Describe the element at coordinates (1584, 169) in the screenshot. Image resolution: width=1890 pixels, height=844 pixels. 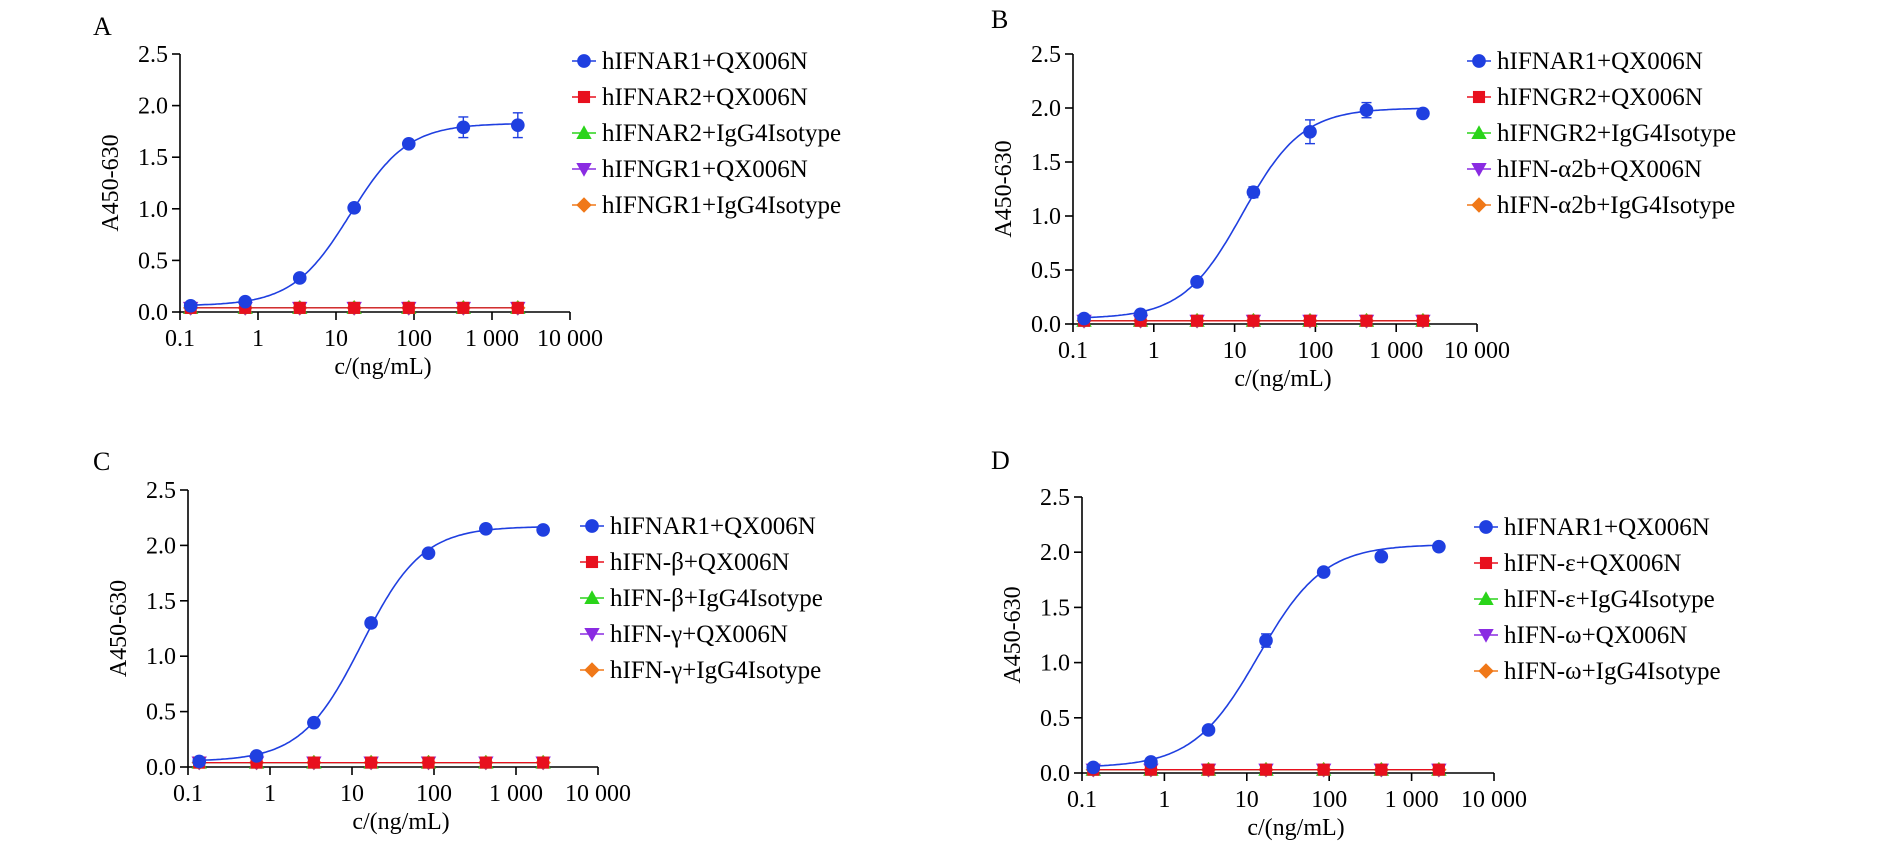
I see `legend-item-s4: hIFN-α2b+QX006N` at that location.